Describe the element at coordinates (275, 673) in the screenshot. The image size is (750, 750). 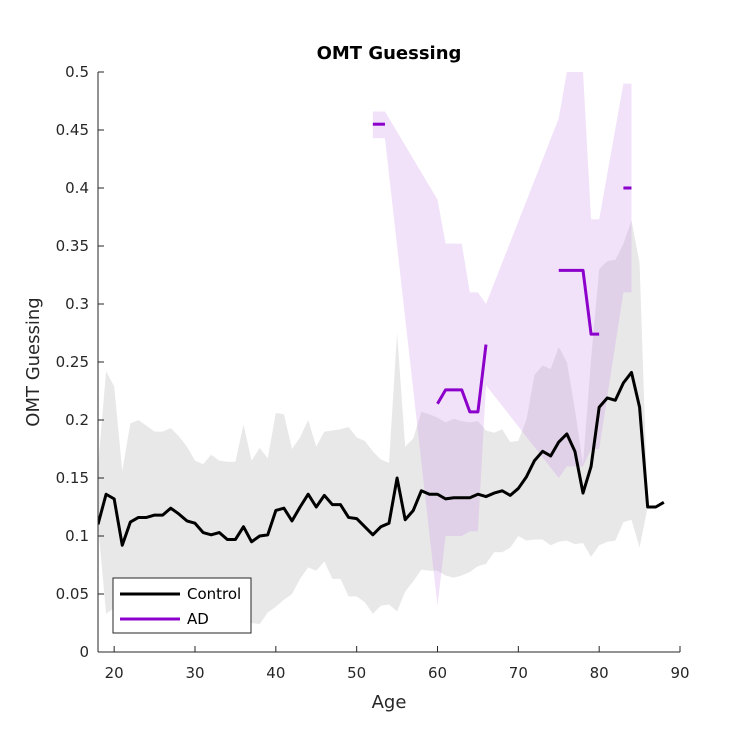
I see `x-tick-label: 40` at that location.